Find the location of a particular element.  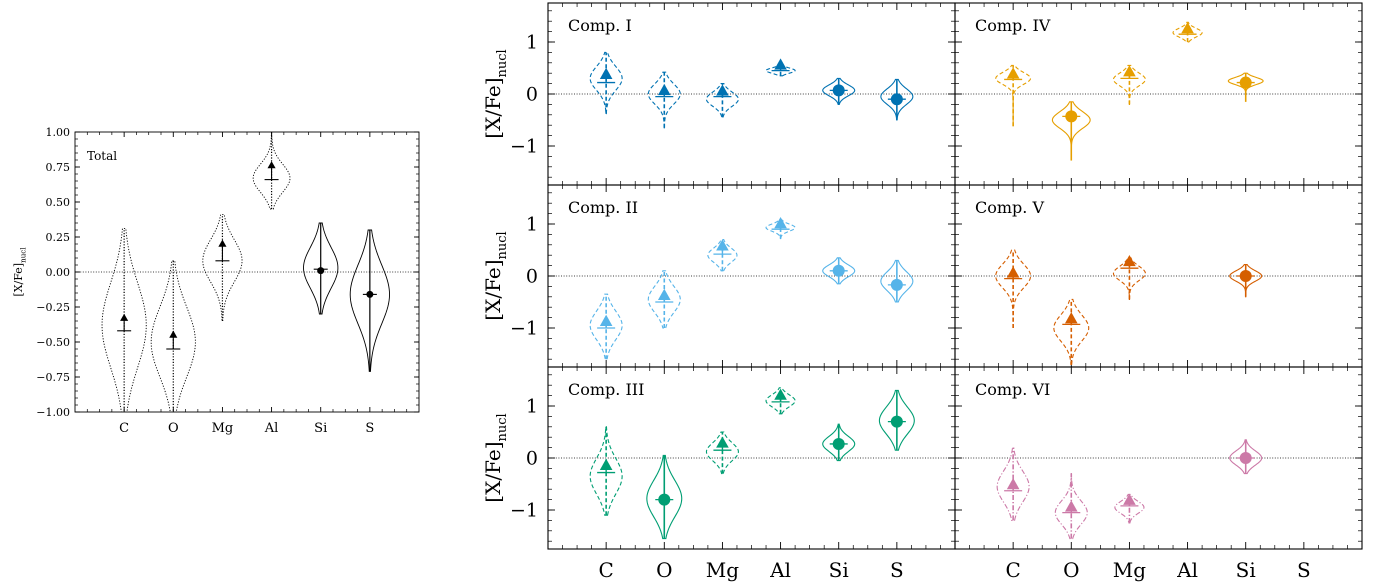

y-tick-label: 0.00 is located at coordinates (58, 272).